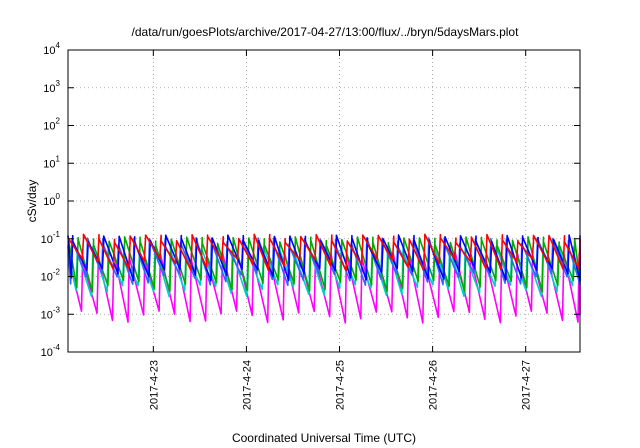 The height and width of the screenshot is (448, 640). Describe the element at coordinates (247, 385) in the screenshot. I see `x-tick-label: 2017-4-24` at that location.